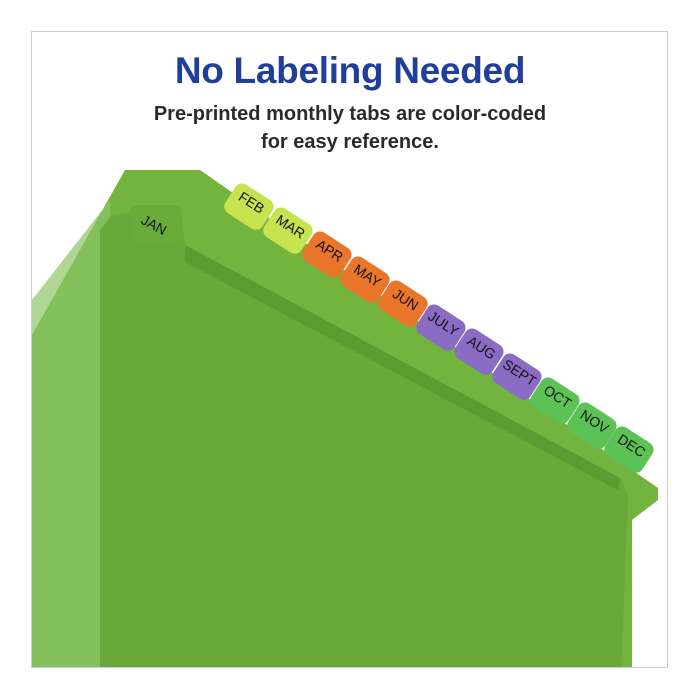 This screenshot has width=700, height=700. I want to click on subtitle-line-2: for easy reference., so click(350, 142).